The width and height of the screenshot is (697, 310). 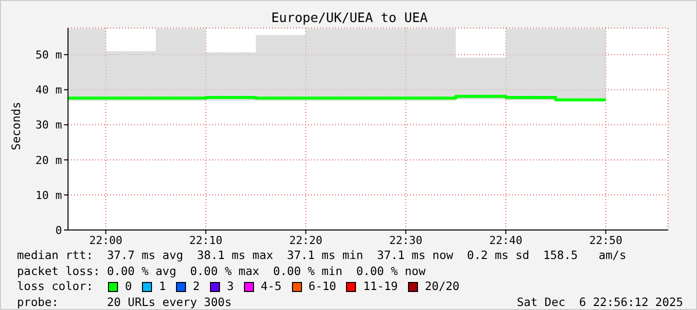 I want to click on y-tick-label: 10 m, so click(x=49, y=195).